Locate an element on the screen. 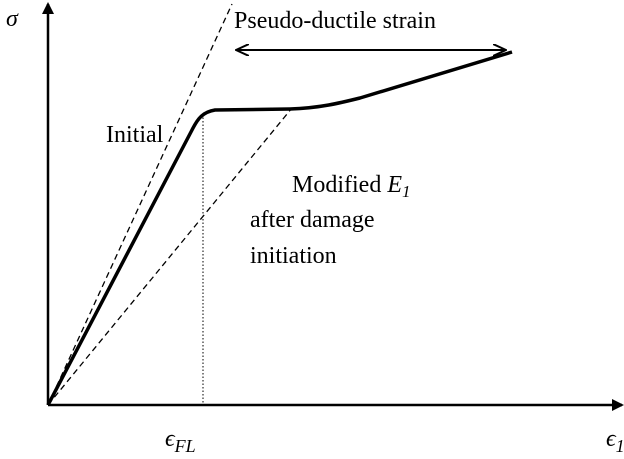 The width and height of the screenshot is (624, 459). pseudo-ductile-label: Pseudo-ductile strain is located at coordinates (335, 21).